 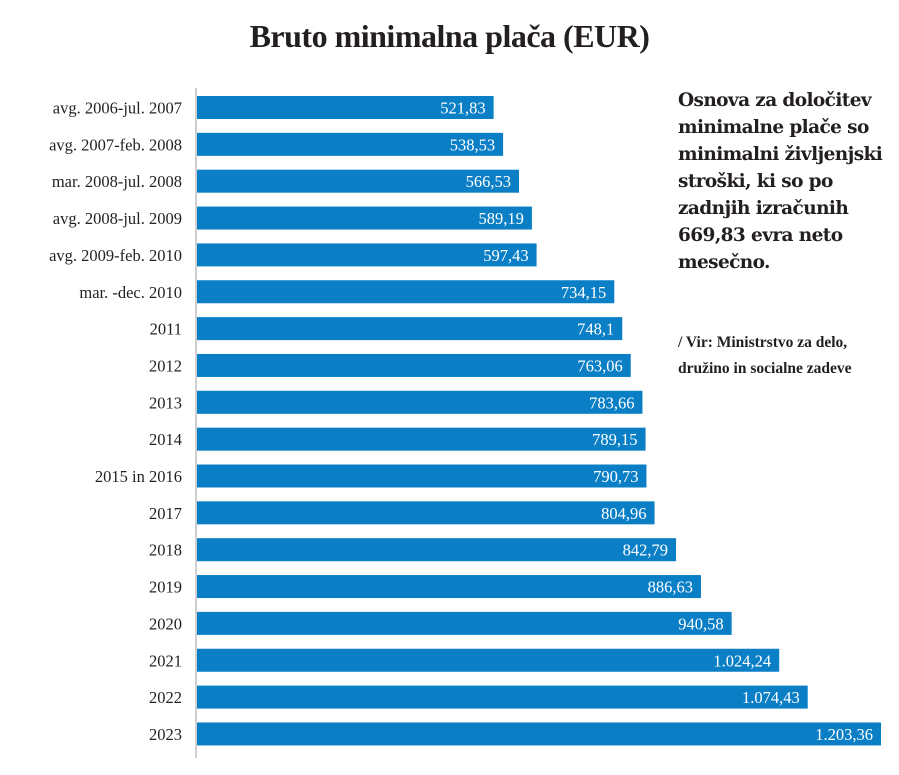 I want to click on value-label: 597,43, so click(x=505, y=255).